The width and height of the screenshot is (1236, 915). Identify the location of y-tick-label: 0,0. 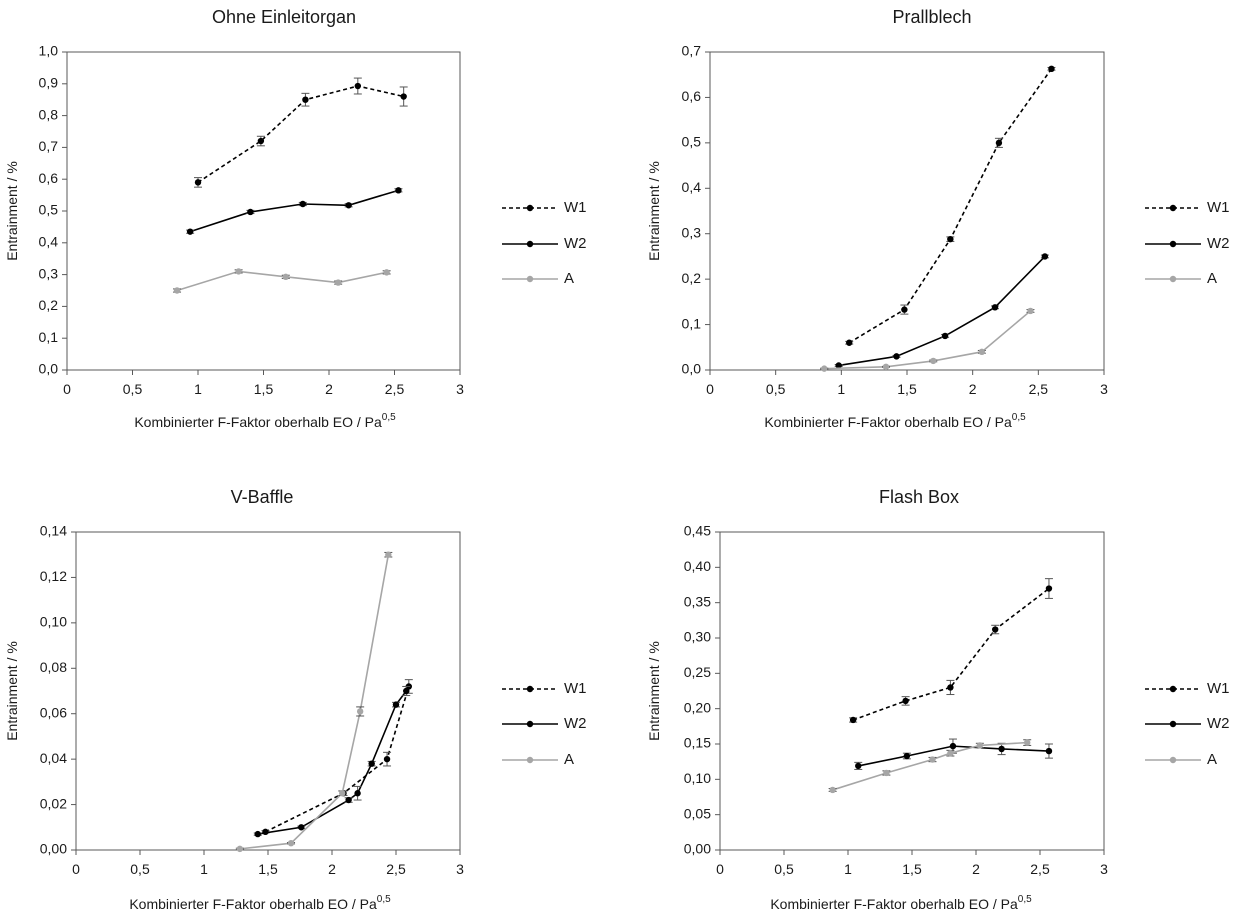
(692, 369).